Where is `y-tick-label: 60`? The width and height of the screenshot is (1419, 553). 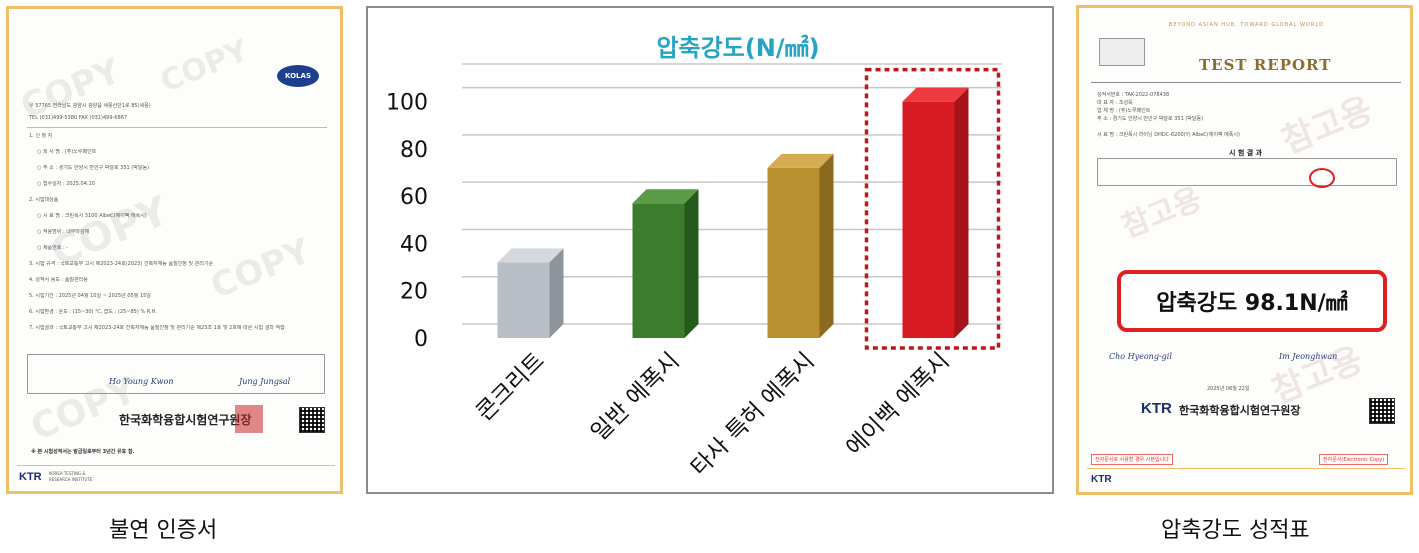
y-tick-label: 60 is located at coordinates (414, 197).